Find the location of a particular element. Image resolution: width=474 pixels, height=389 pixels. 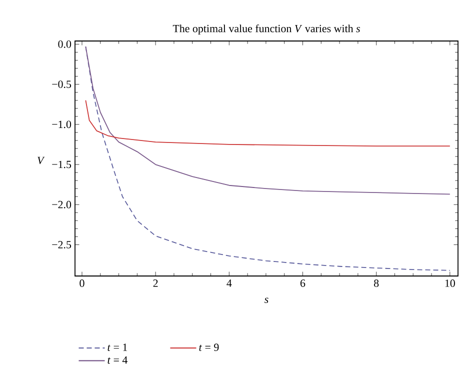

y-tick-label: −2.5 is located at coordinates (62, 244).